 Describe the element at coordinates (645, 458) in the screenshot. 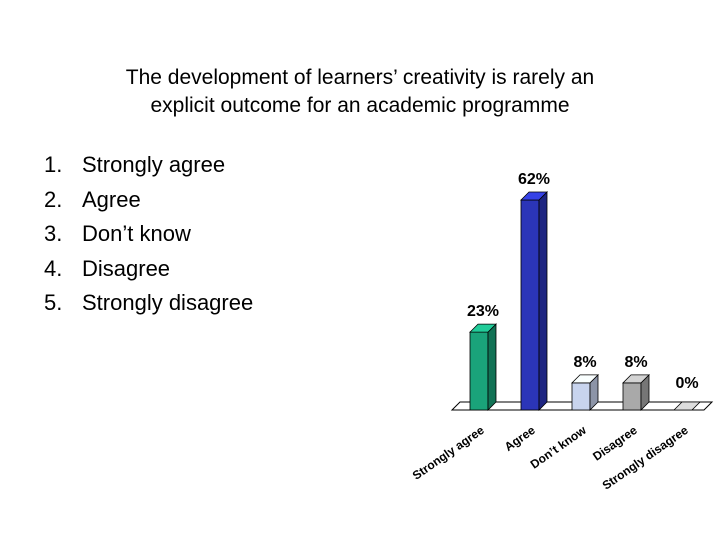

I see `x-tick-label: Strongly disagree` at that location.